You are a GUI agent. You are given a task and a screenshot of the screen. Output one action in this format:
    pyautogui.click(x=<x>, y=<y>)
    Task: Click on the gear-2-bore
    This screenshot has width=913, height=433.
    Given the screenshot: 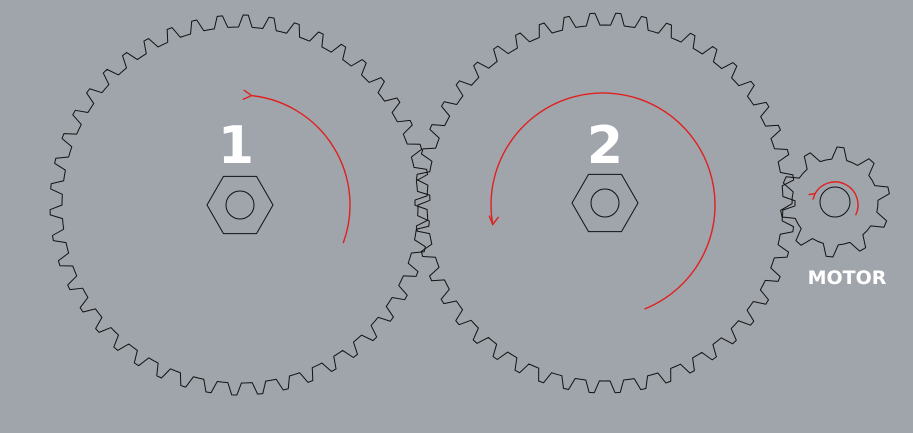 What is the action you would take?
    pyautogui.click(x=605, y=203)
    